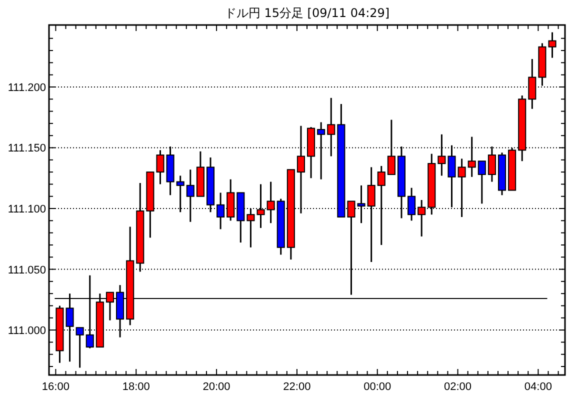 This screenshot has width=570, height=398. I want to click on y-tick-label: 111.150, so click(27, 148).